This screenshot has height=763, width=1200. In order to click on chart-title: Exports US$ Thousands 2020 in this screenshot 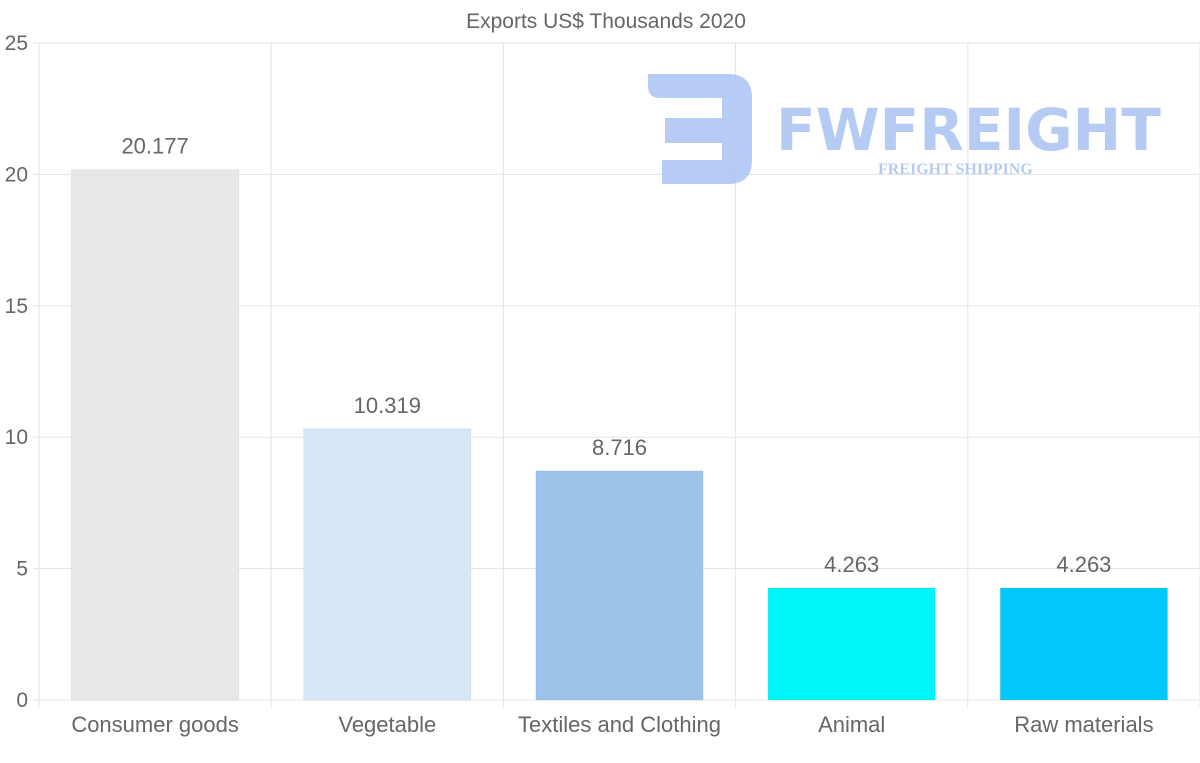, I will do `click(606, 21)`.